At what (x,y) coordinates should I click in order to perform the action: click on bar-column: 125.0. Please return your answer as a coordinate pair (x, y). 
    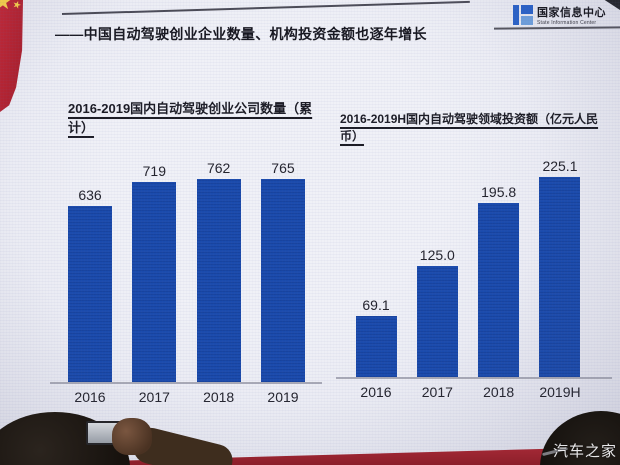
    Looking at the image, I should click on (437, 266).